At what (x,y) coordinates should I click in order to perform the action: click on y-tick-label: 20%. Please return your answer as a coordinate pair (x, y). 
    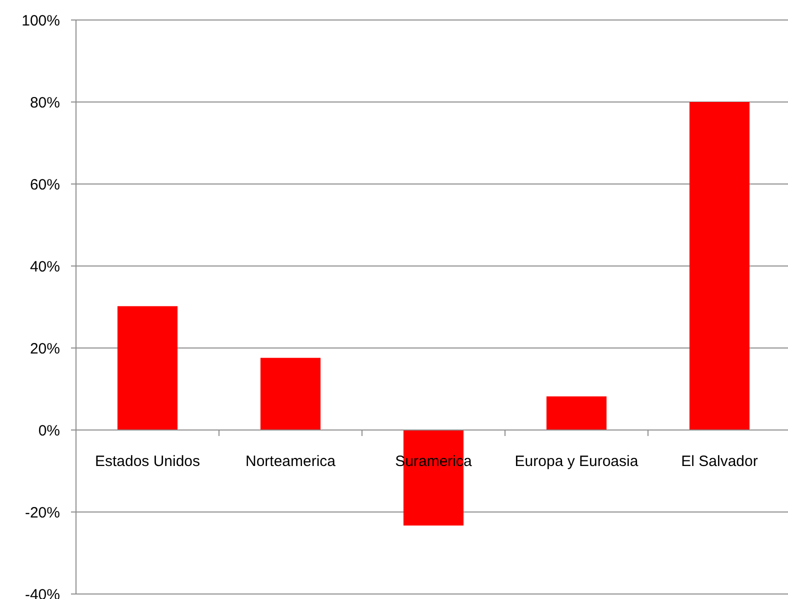
    Looking at the image, I should click on (45, 349).